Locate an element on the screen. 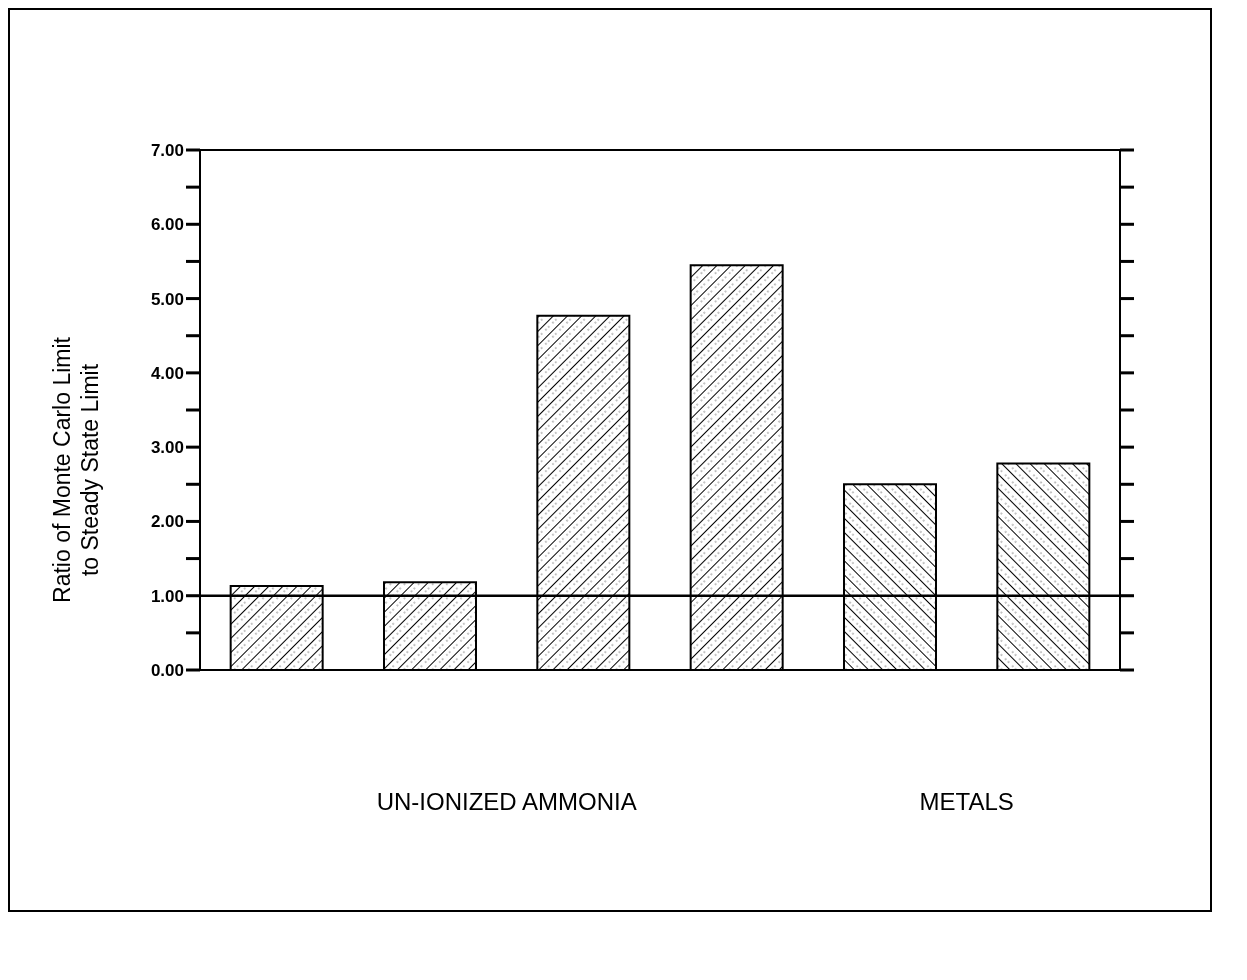  y-axis-title: Ratio of Monte Carlo Limit to Steady State Limit is located at coordinates (76, 469).